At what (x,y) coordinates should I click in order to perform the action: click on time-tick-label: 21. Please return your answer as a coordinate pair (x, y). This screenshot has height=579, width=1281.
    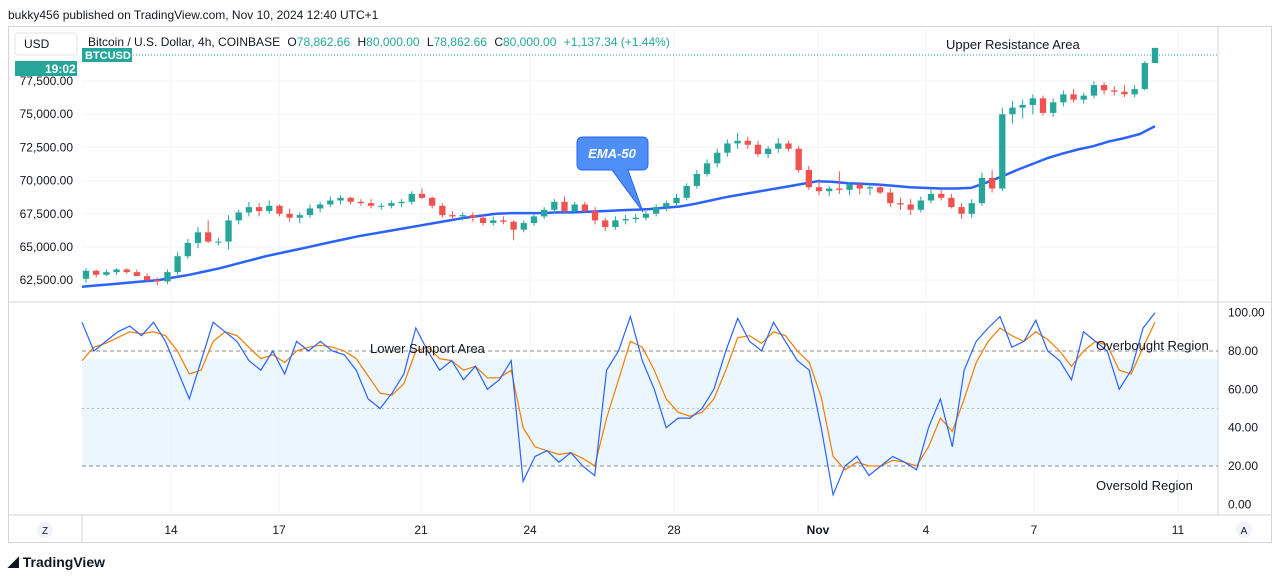
    Looking at the image, I should click on (421, 530).